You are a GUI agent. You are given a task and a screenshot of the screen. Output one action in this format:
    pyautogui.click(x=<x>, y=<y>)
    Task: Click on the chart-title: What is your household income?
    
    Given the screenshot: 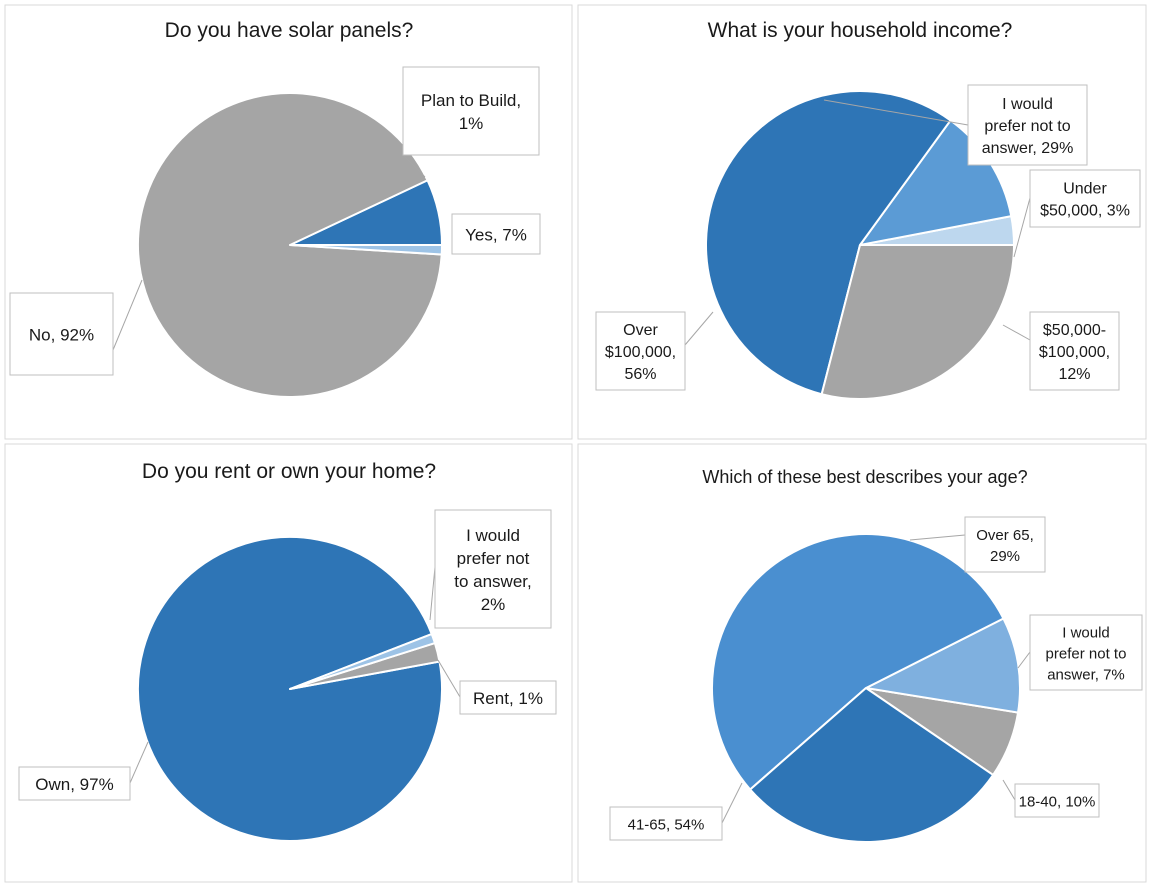 What is the action you would take?
    pyautogui.click(x=860, y=30)
    